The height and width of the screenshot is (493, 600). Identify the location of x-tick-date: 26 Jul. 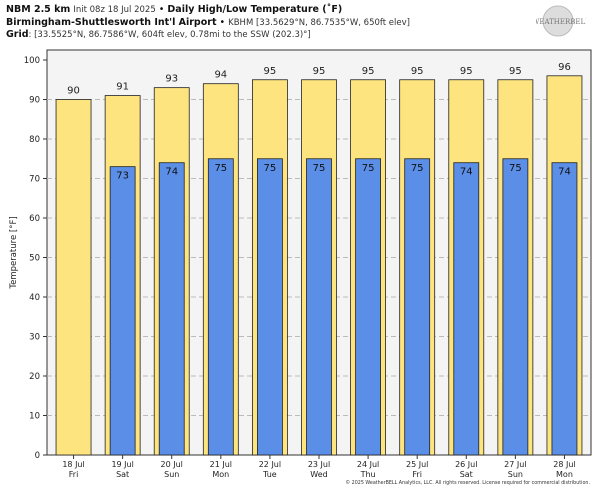
(466, 464).